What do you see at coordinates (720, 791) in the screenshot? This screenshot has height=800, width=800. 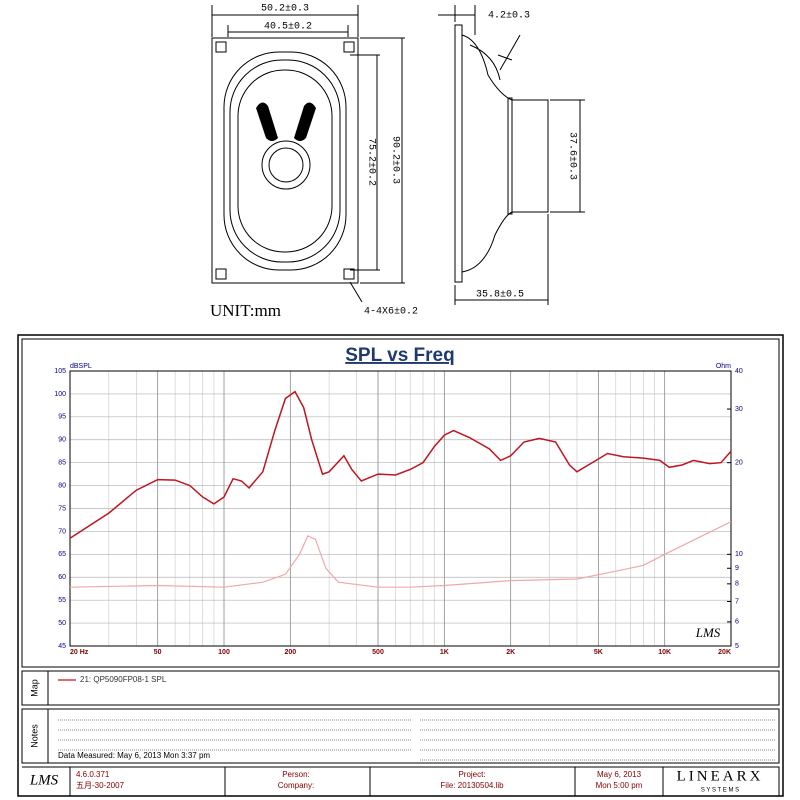 I see `brand-sub: S Y S T E M S` at bounding box center [720, 791].